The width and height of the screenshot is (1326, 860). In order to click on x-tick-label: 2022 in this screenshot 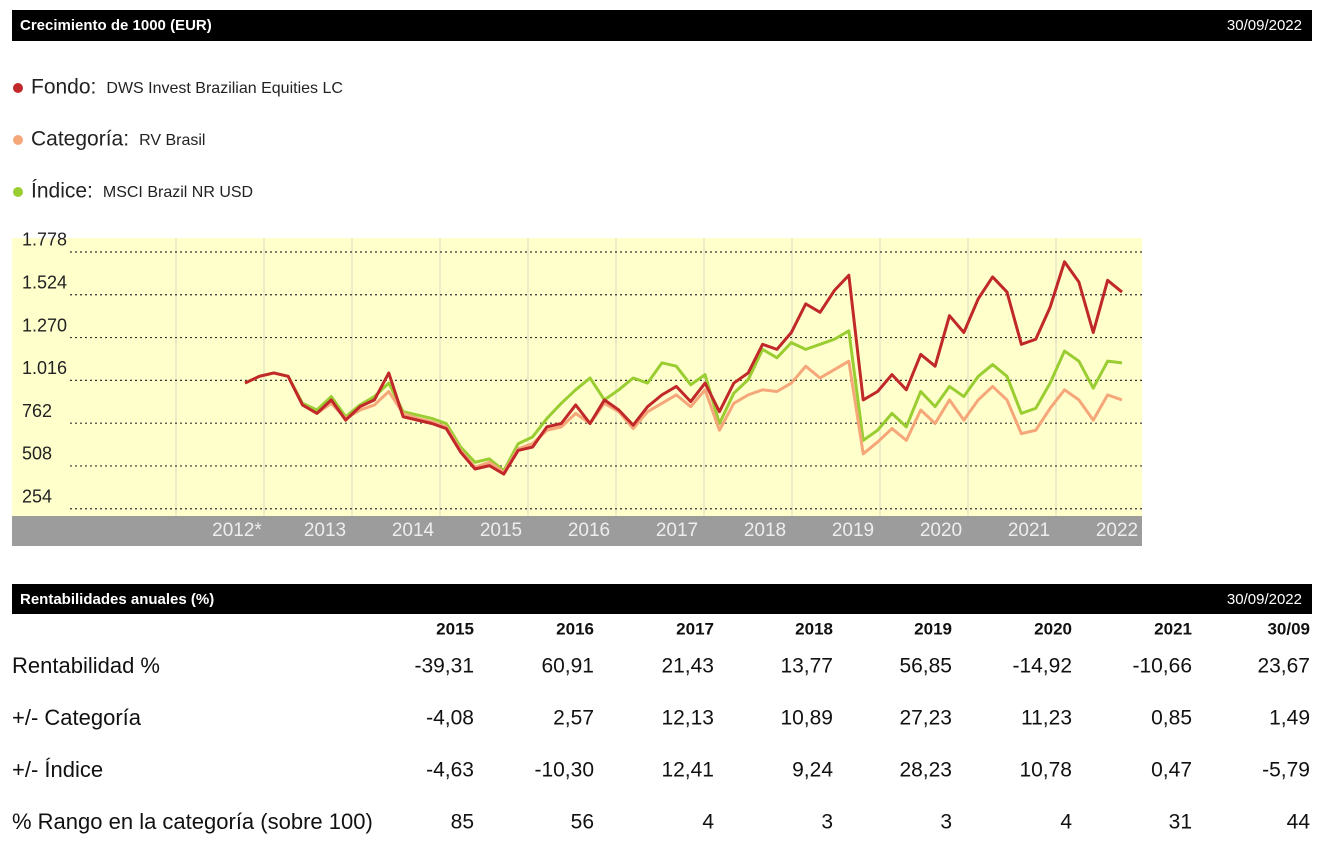, I will do `click(1117, 530)`.